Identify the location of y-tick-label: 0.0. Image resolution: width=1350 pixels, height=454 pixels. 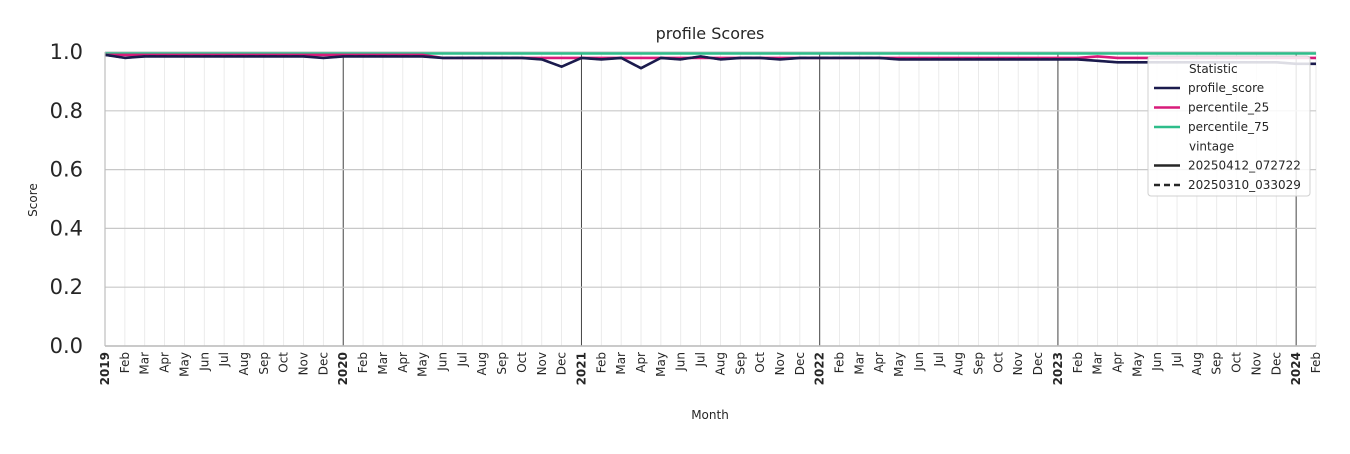
(66, 346).